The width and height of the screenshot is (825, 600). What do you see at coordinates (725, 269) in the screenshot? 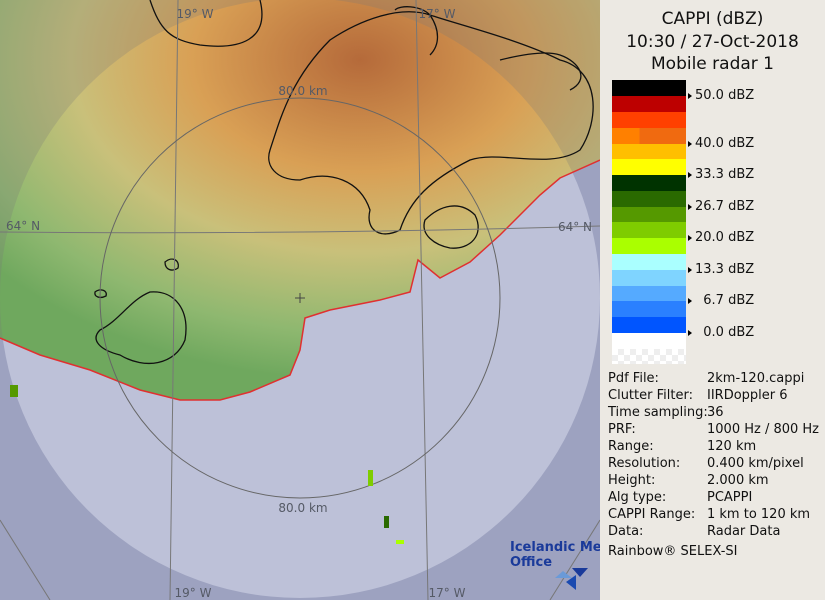
I see `tick-label: 13.3 dBZ` at bounding box center [725, 269].